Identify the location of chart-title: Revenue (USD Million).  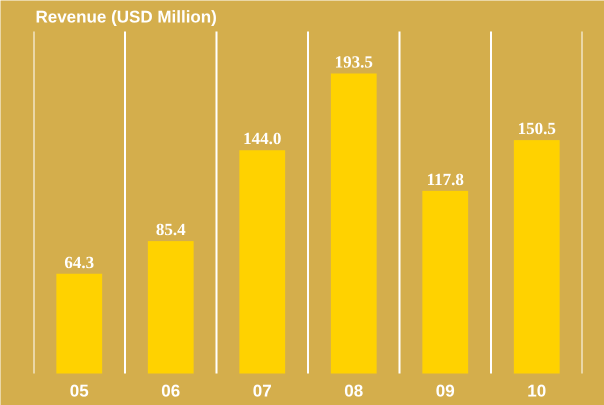
(126, 17).